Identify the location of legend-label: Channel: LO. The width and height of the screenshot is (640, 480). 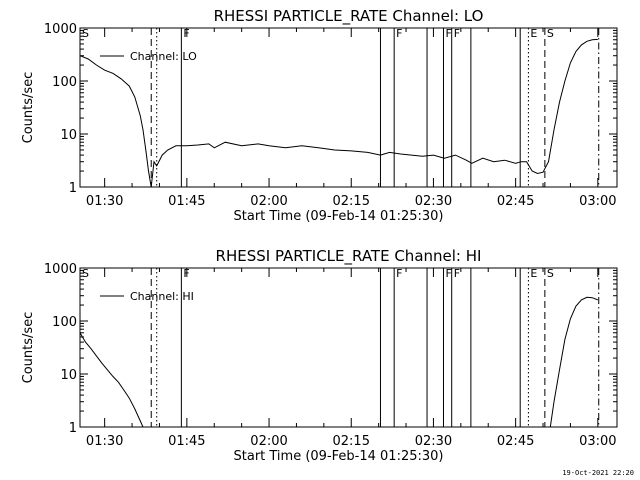
(163, 56).